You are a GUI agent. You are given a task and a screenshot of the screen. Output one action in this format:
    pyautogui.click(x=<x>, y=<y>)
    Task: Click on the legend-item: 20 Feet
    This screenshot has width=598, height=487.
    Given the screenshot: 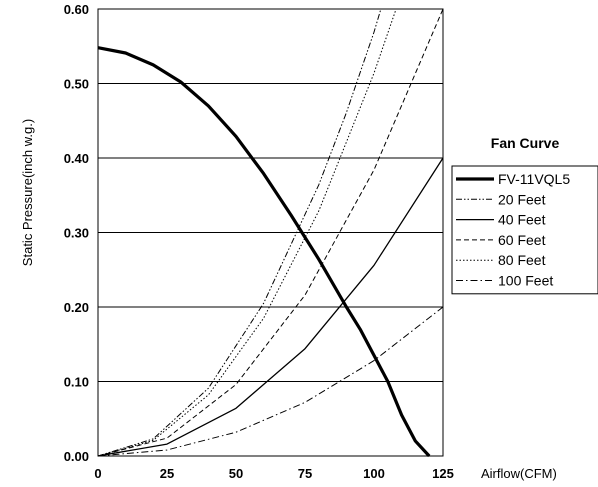 What is the action you would take?
    pyautogui.click(x=501, y=199)
    